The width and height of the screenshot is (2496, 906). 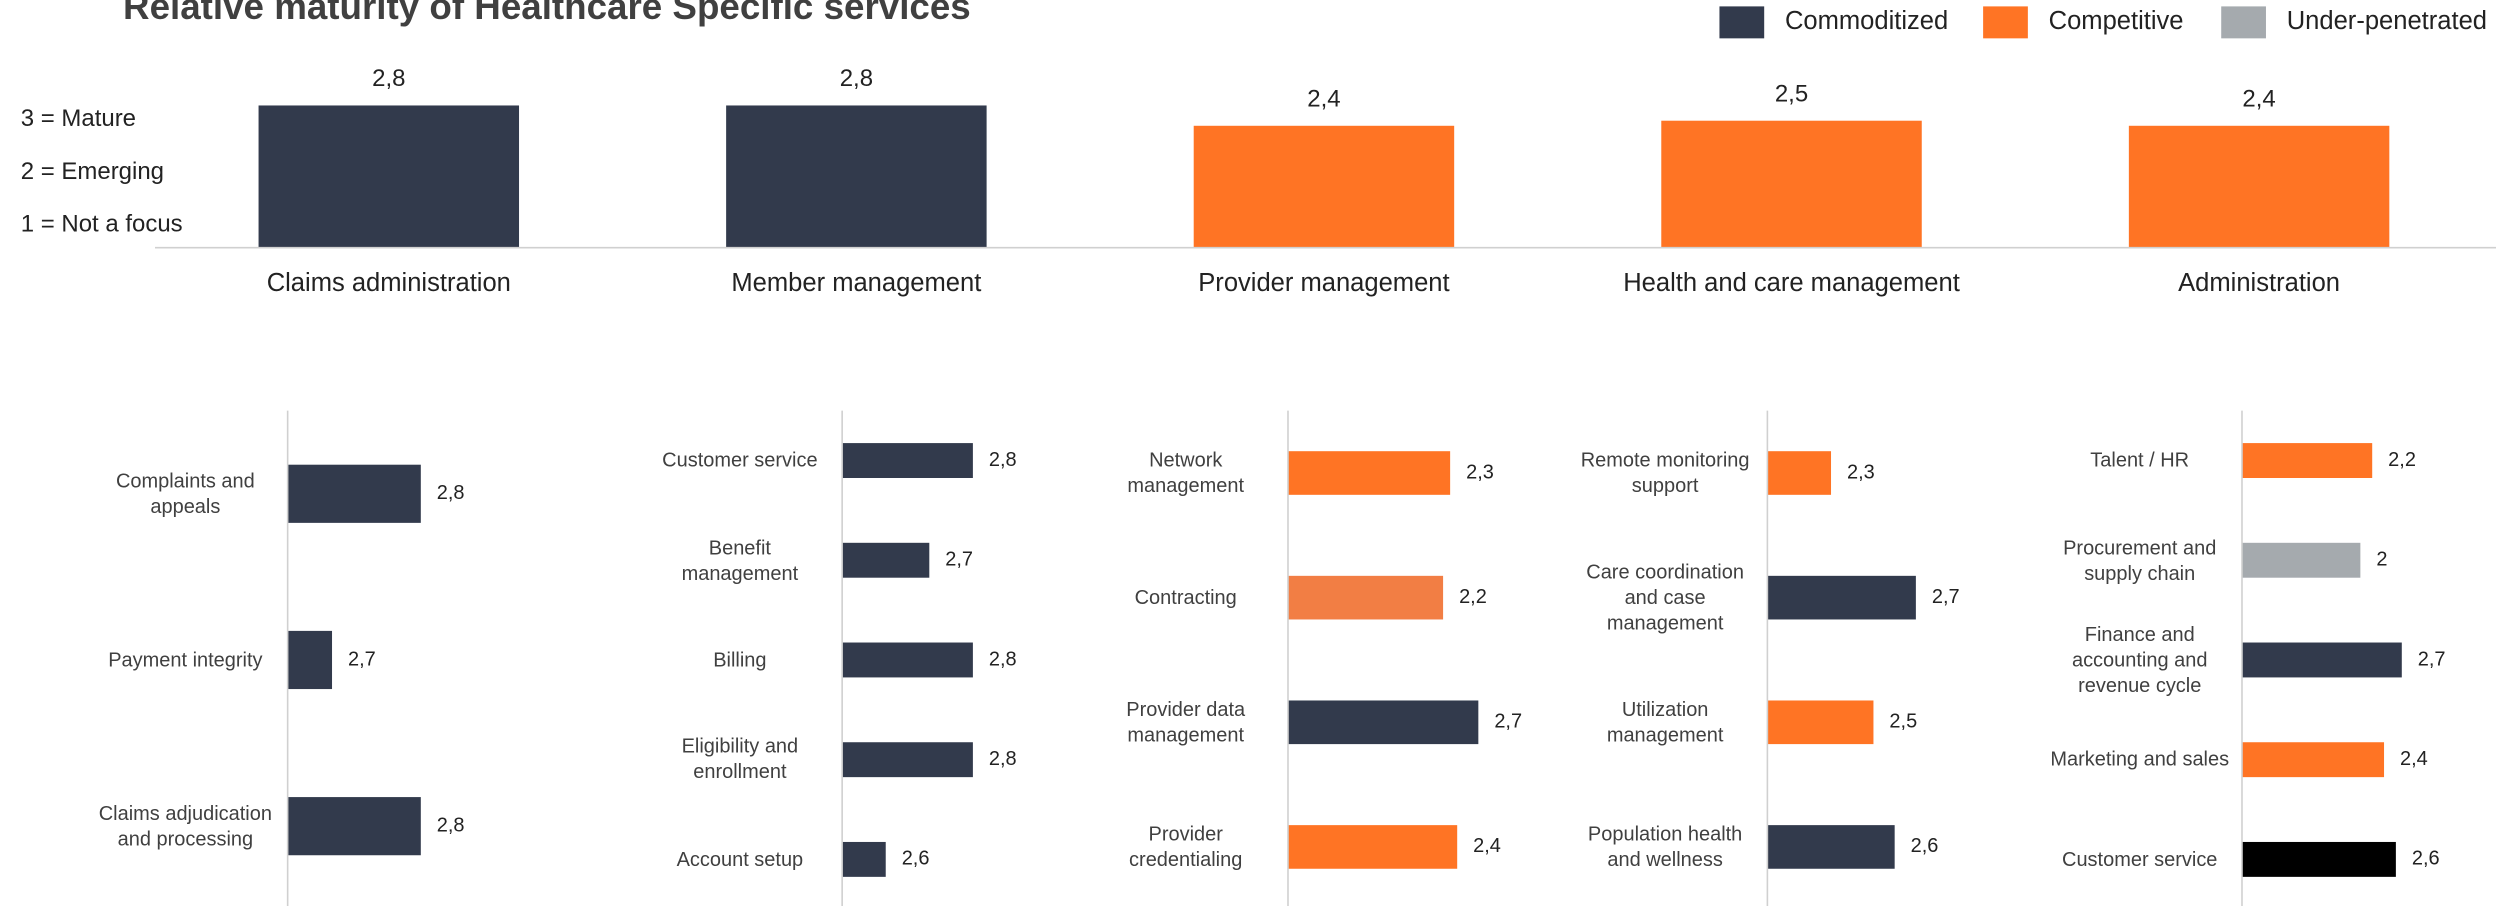 I want to click on x-tick-label: Health and care management, so click(x=1791, y=283).